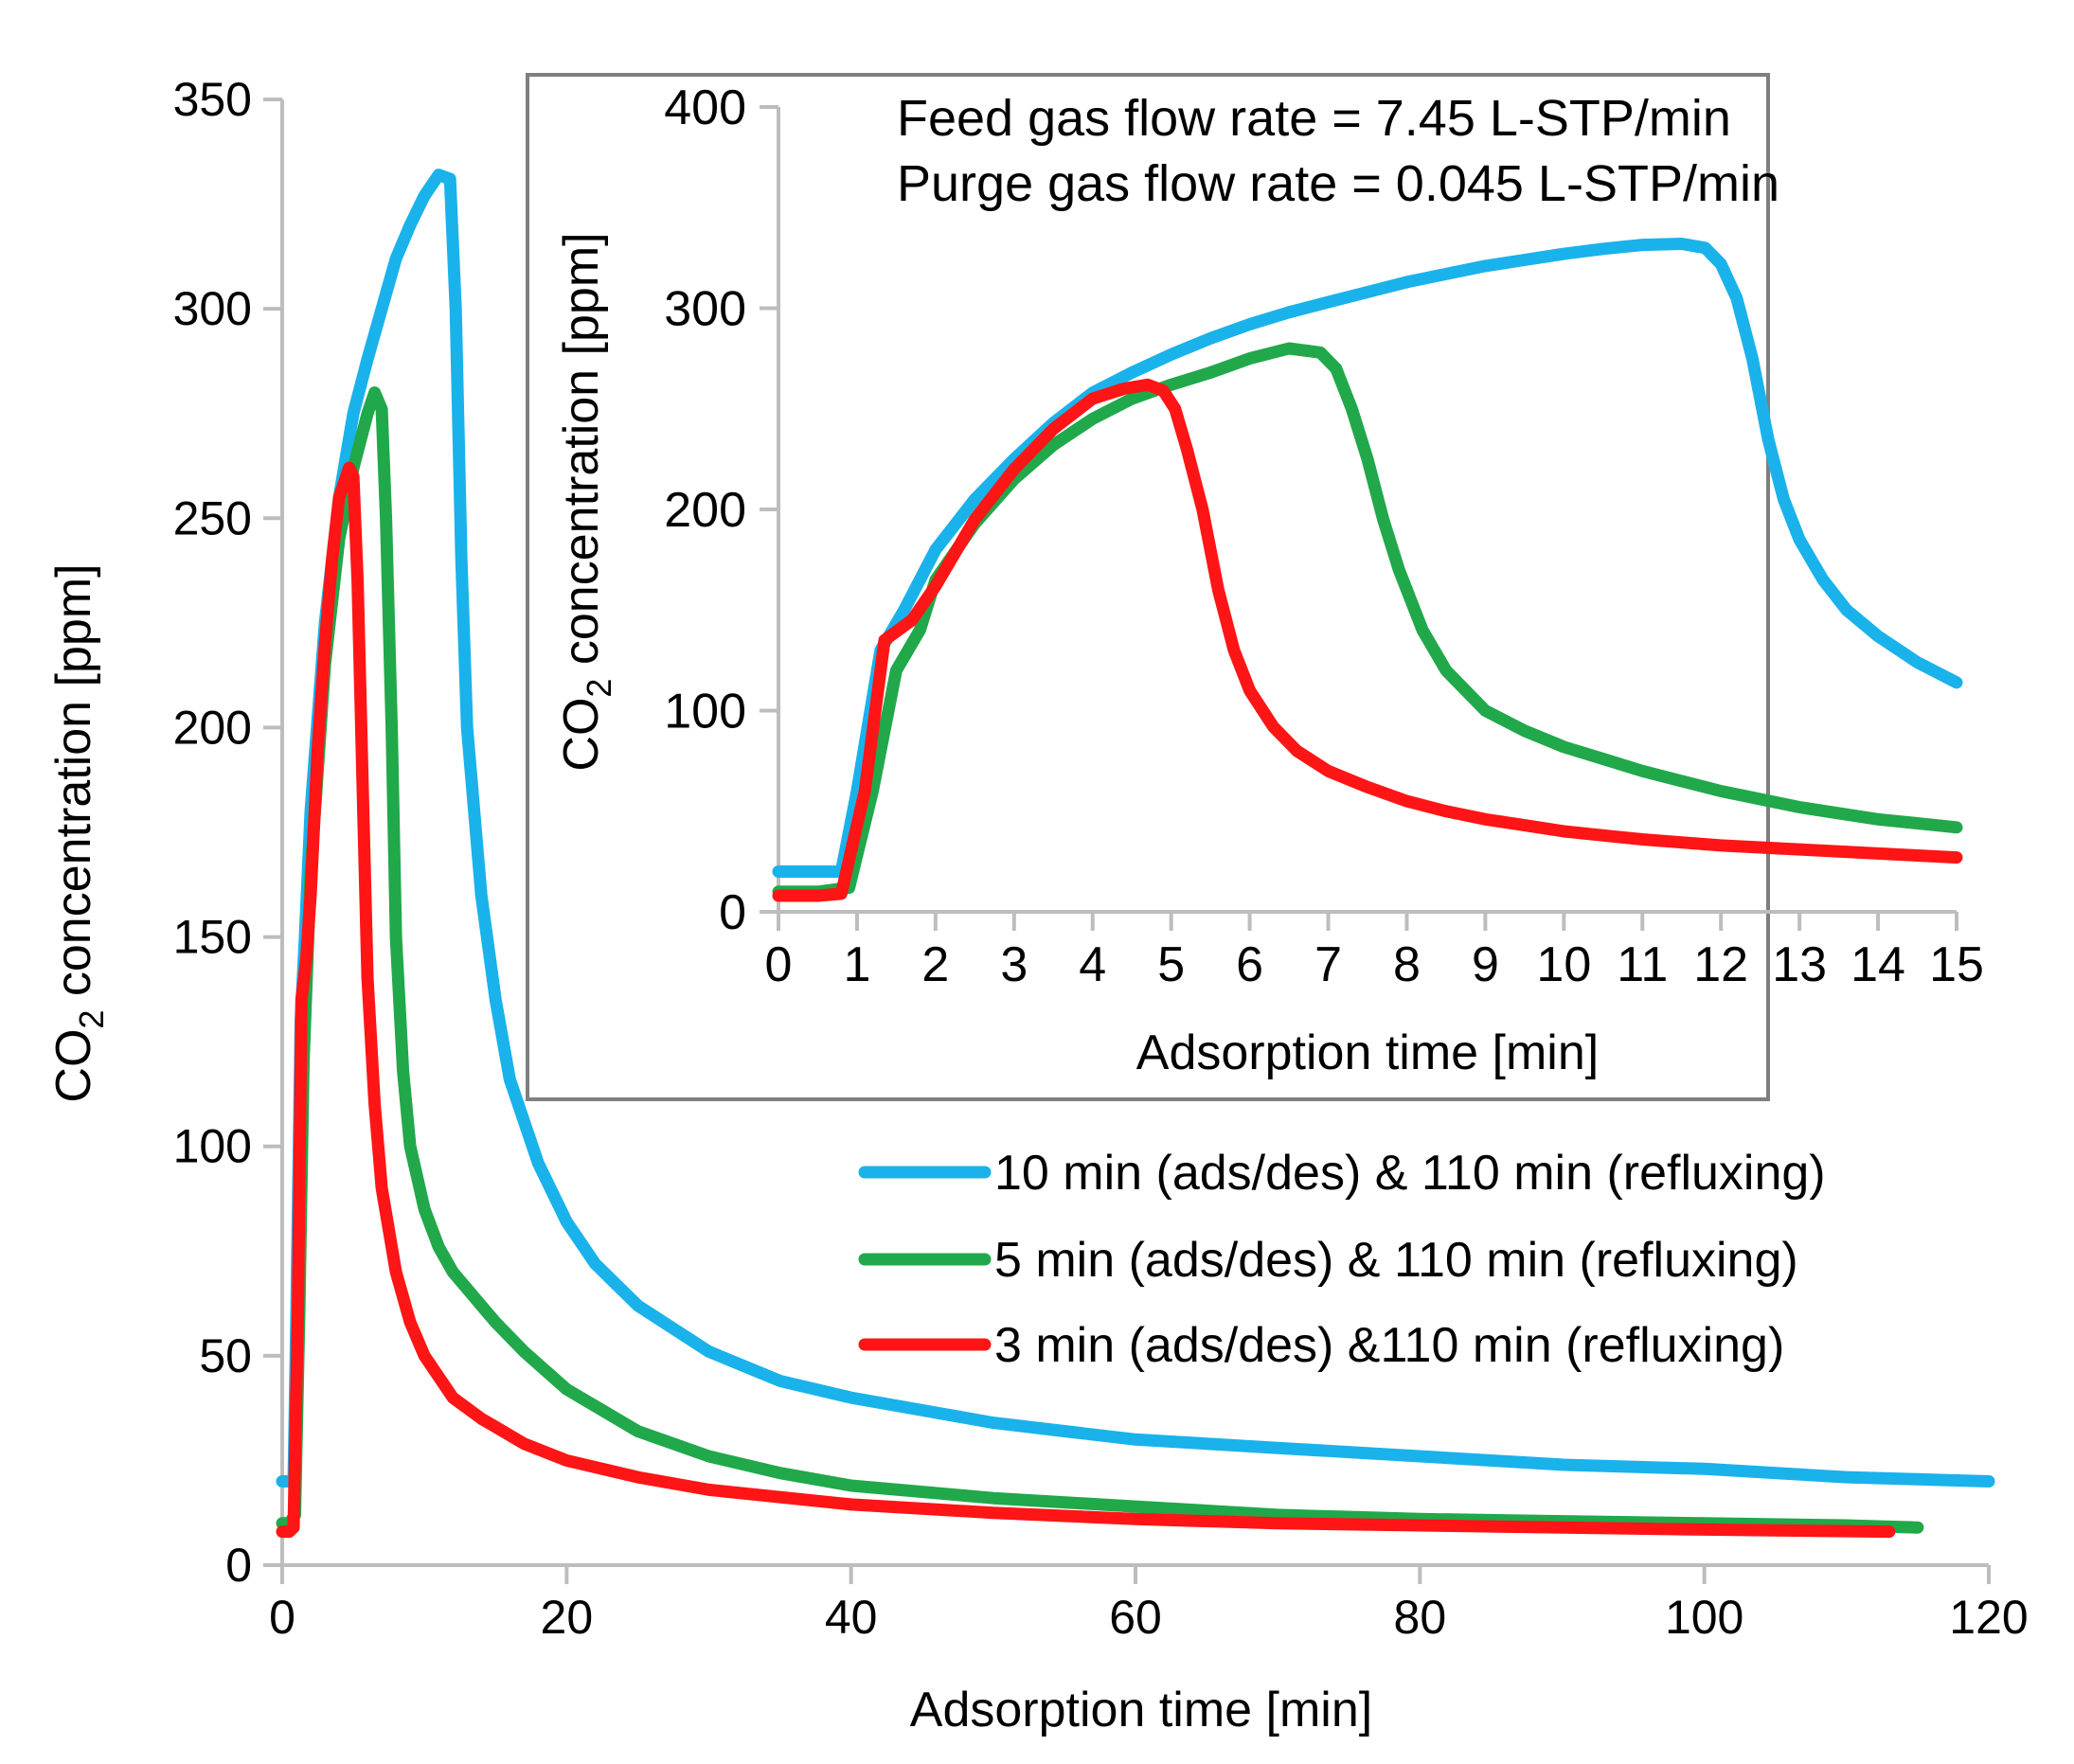 The height and width of the screenshot is (1764, 2074). I want to click on inset-x-tick-label: 11, so click(1642, 964).